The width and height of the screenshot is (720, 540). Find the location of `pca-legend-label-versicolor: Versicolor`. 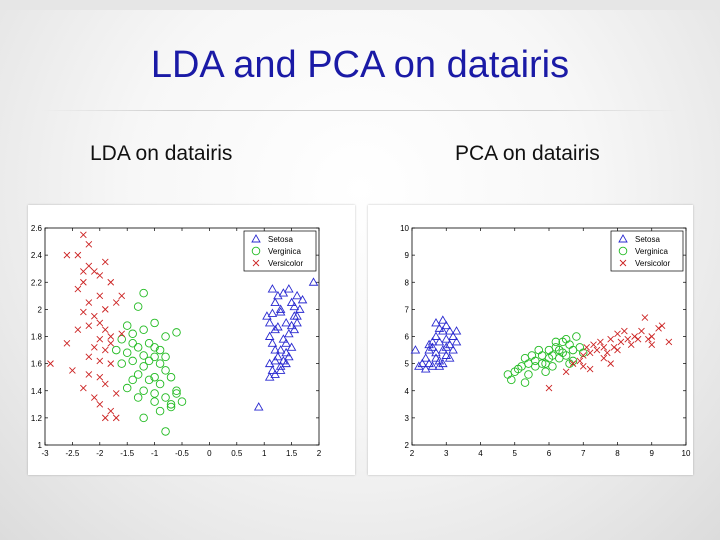

pca-legend-label-versicolor: Versicolor is located at coordinates (652, 263).